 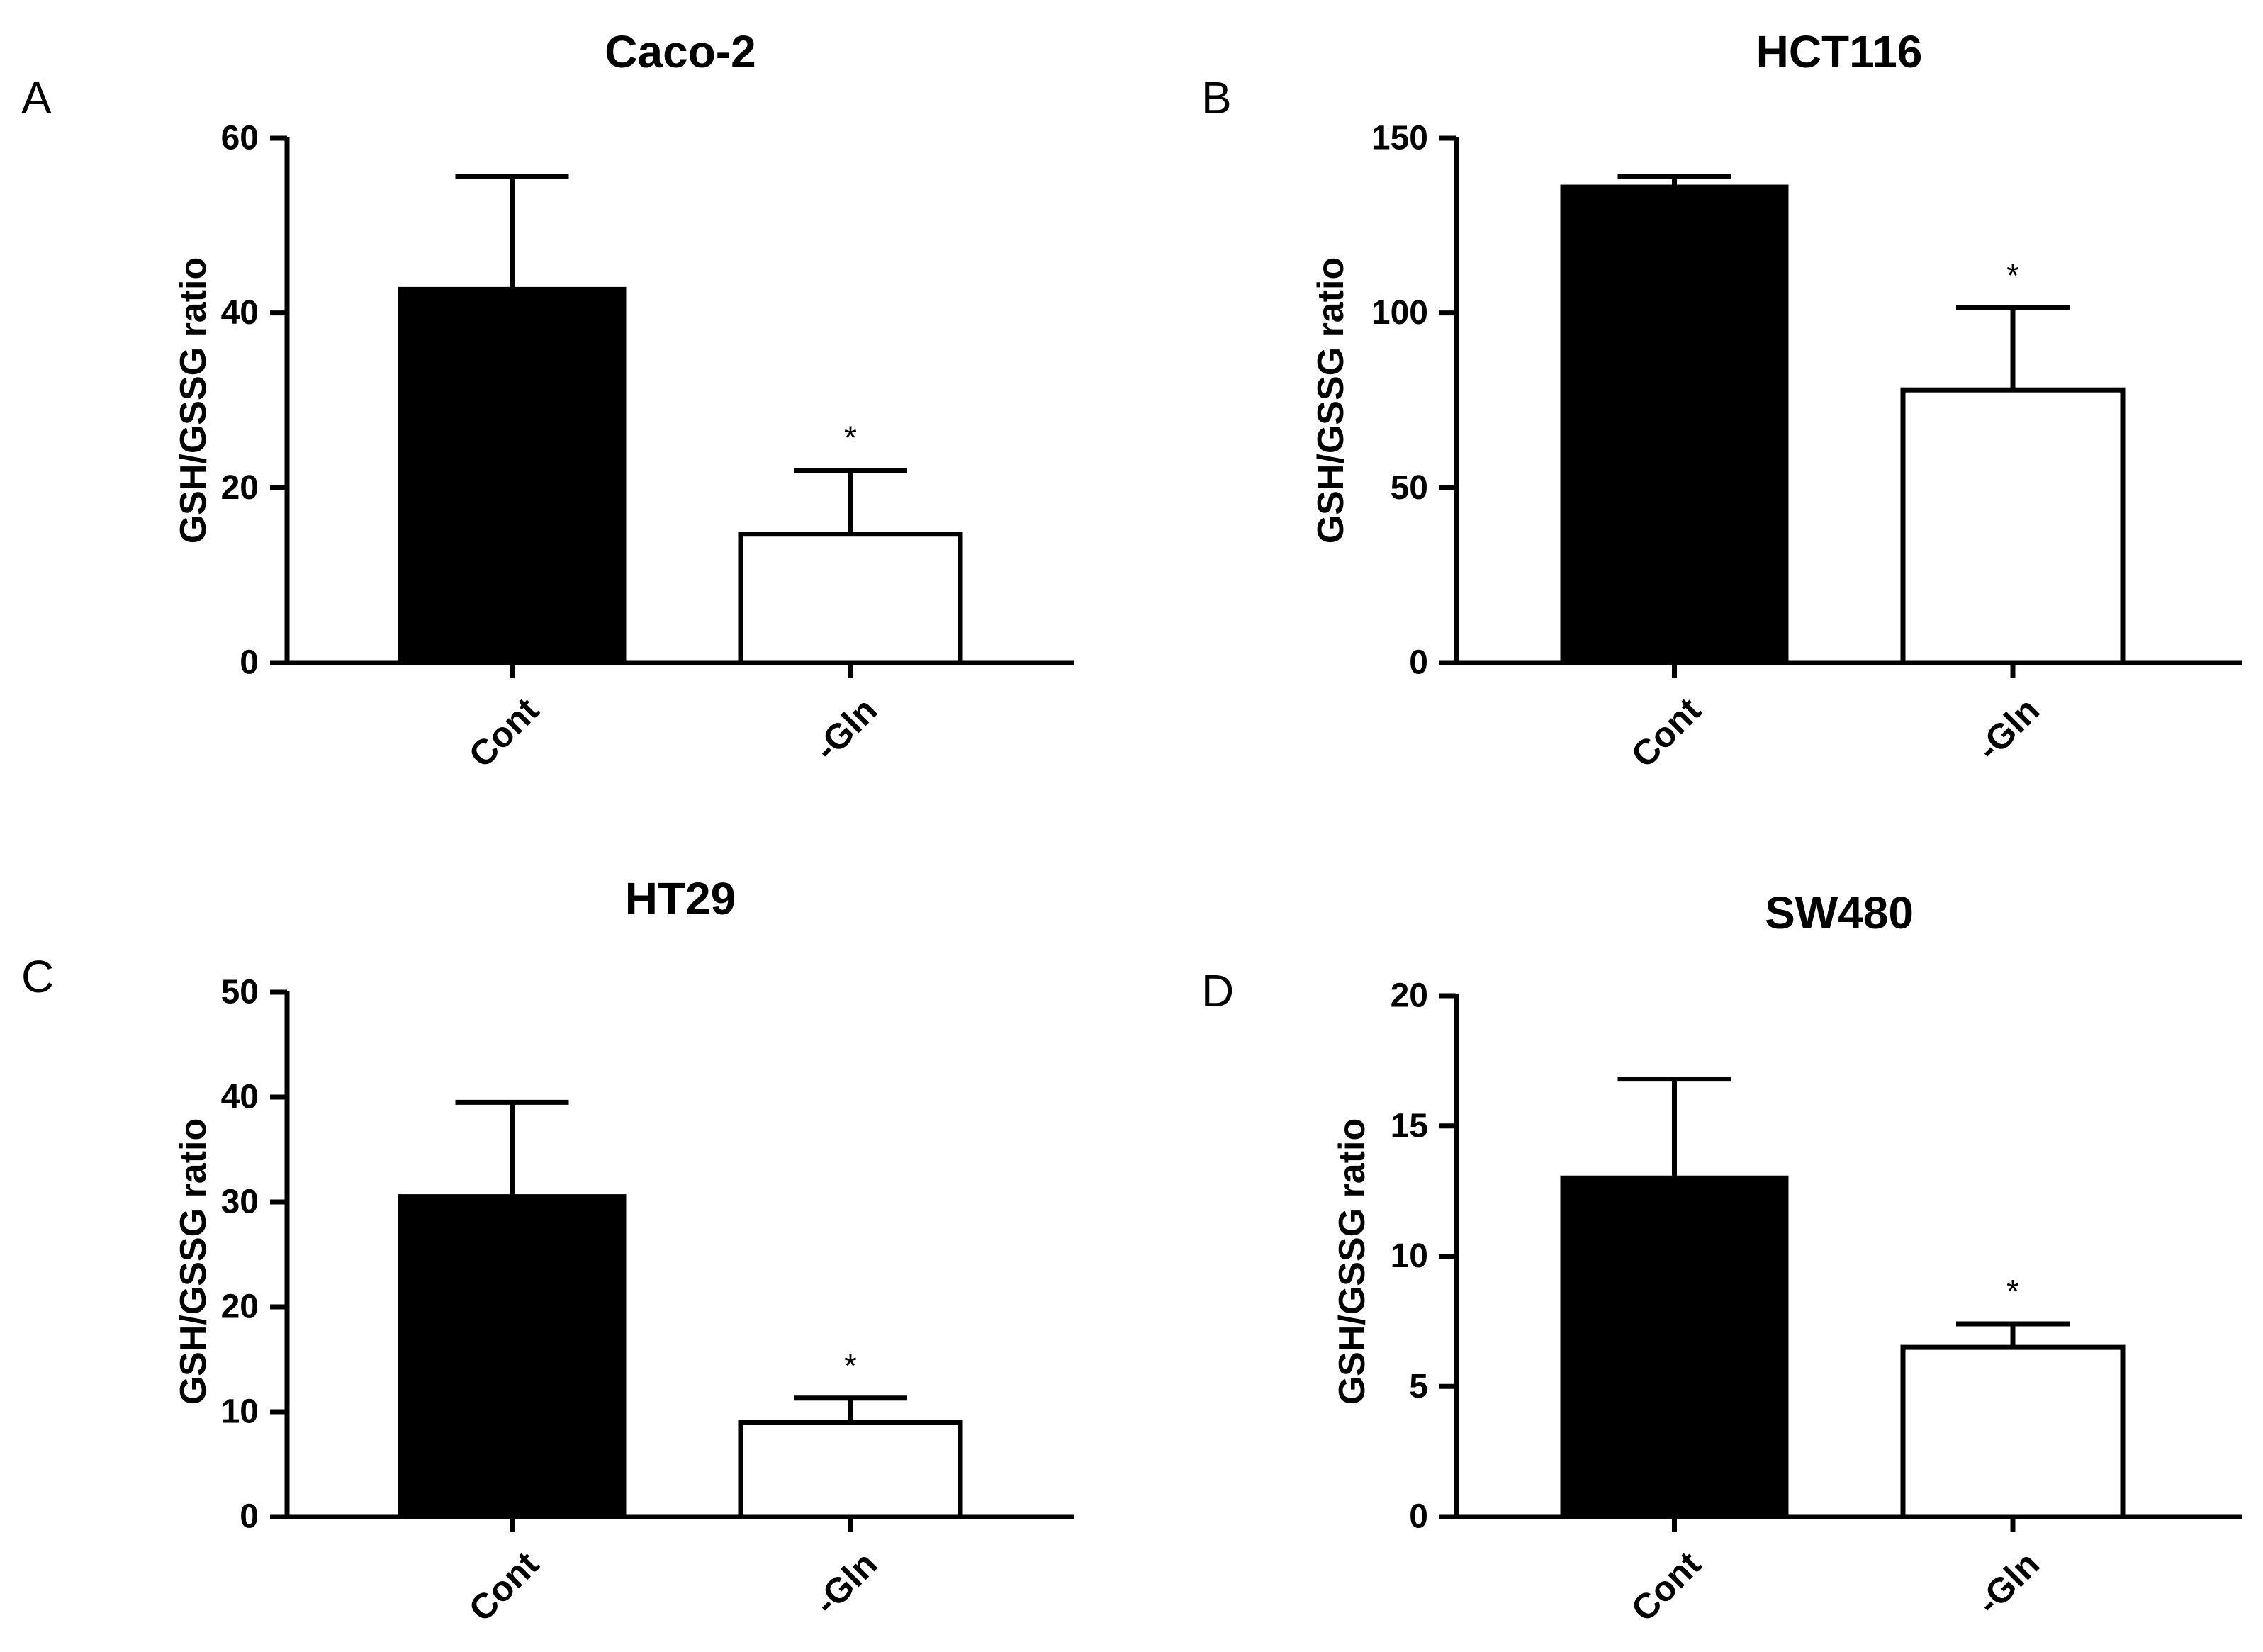 I want to click on panel-letter: D, so click(x=1217, y=990).